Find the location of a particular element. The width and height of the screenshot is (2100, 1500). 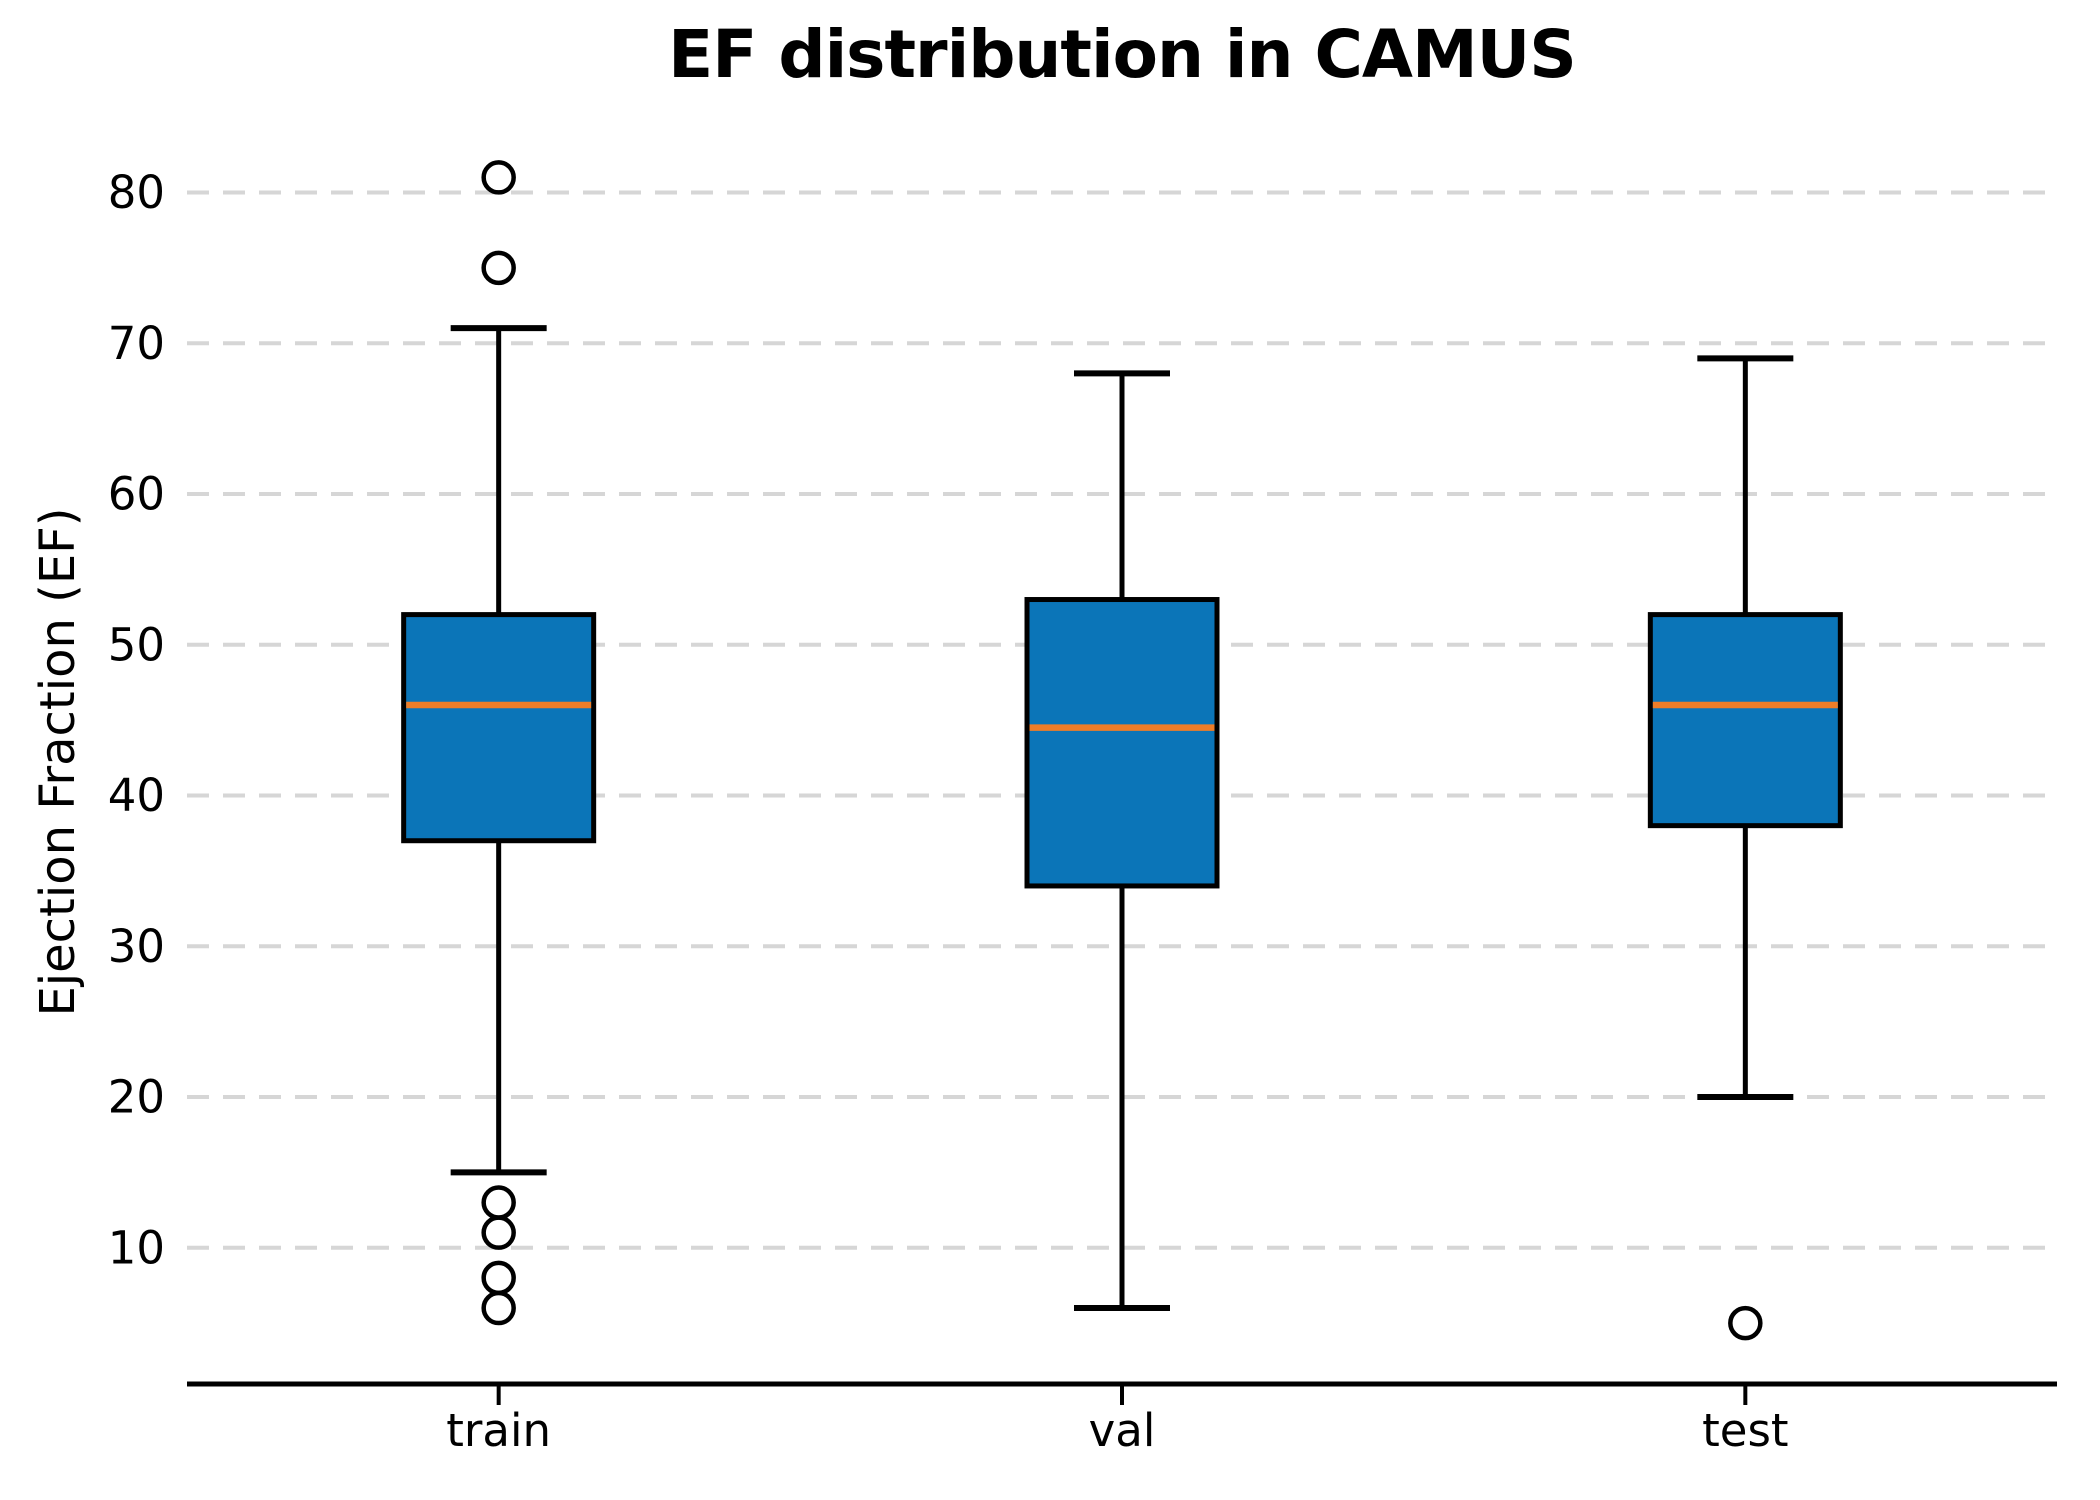

y-tick-label: 70 is located at coordinates (136, 343).